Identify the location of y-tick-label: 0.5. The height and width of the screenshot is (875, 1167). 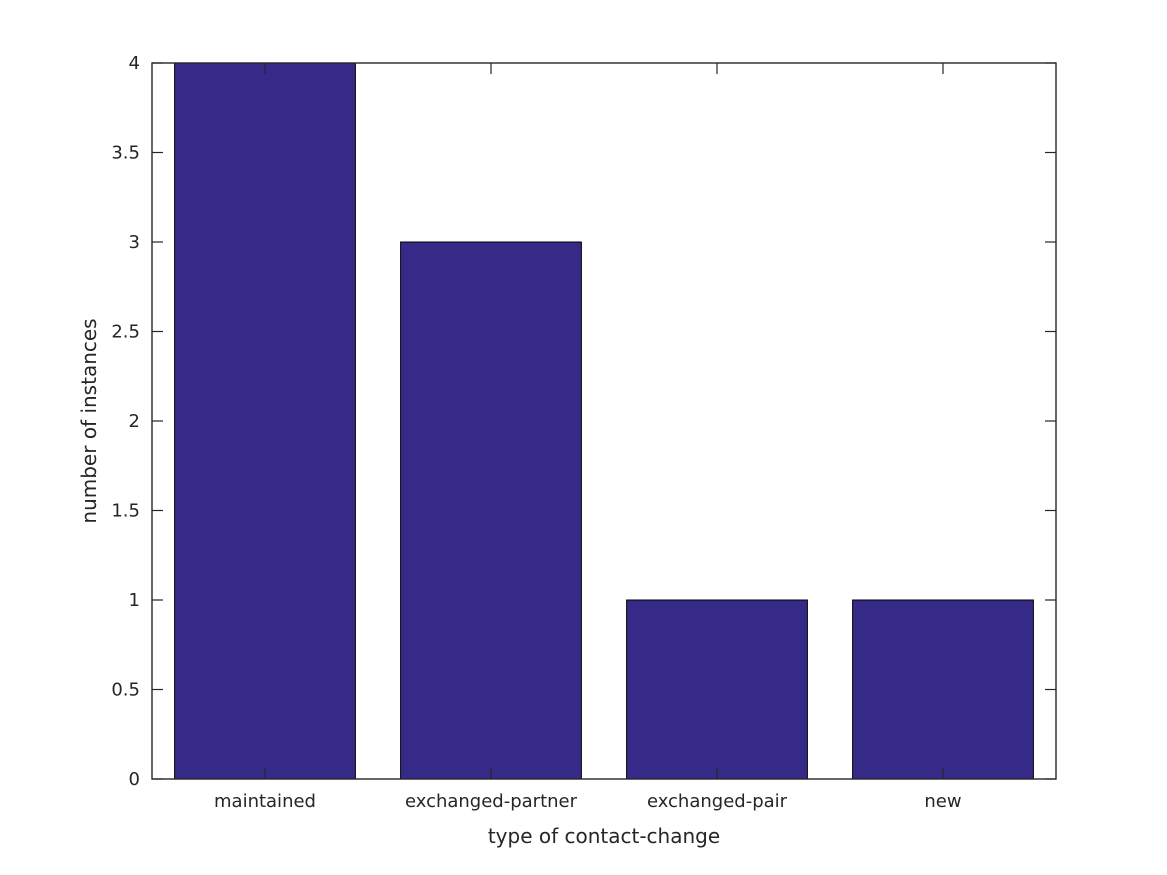
(125, 690).